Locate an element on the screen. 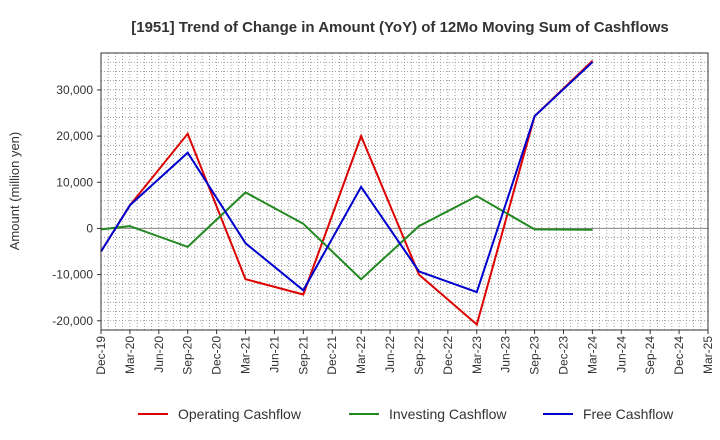 The width and height of the screenshot is (720, 440). x-tick-label: Jun-24 is located at coordinates (621, 354).